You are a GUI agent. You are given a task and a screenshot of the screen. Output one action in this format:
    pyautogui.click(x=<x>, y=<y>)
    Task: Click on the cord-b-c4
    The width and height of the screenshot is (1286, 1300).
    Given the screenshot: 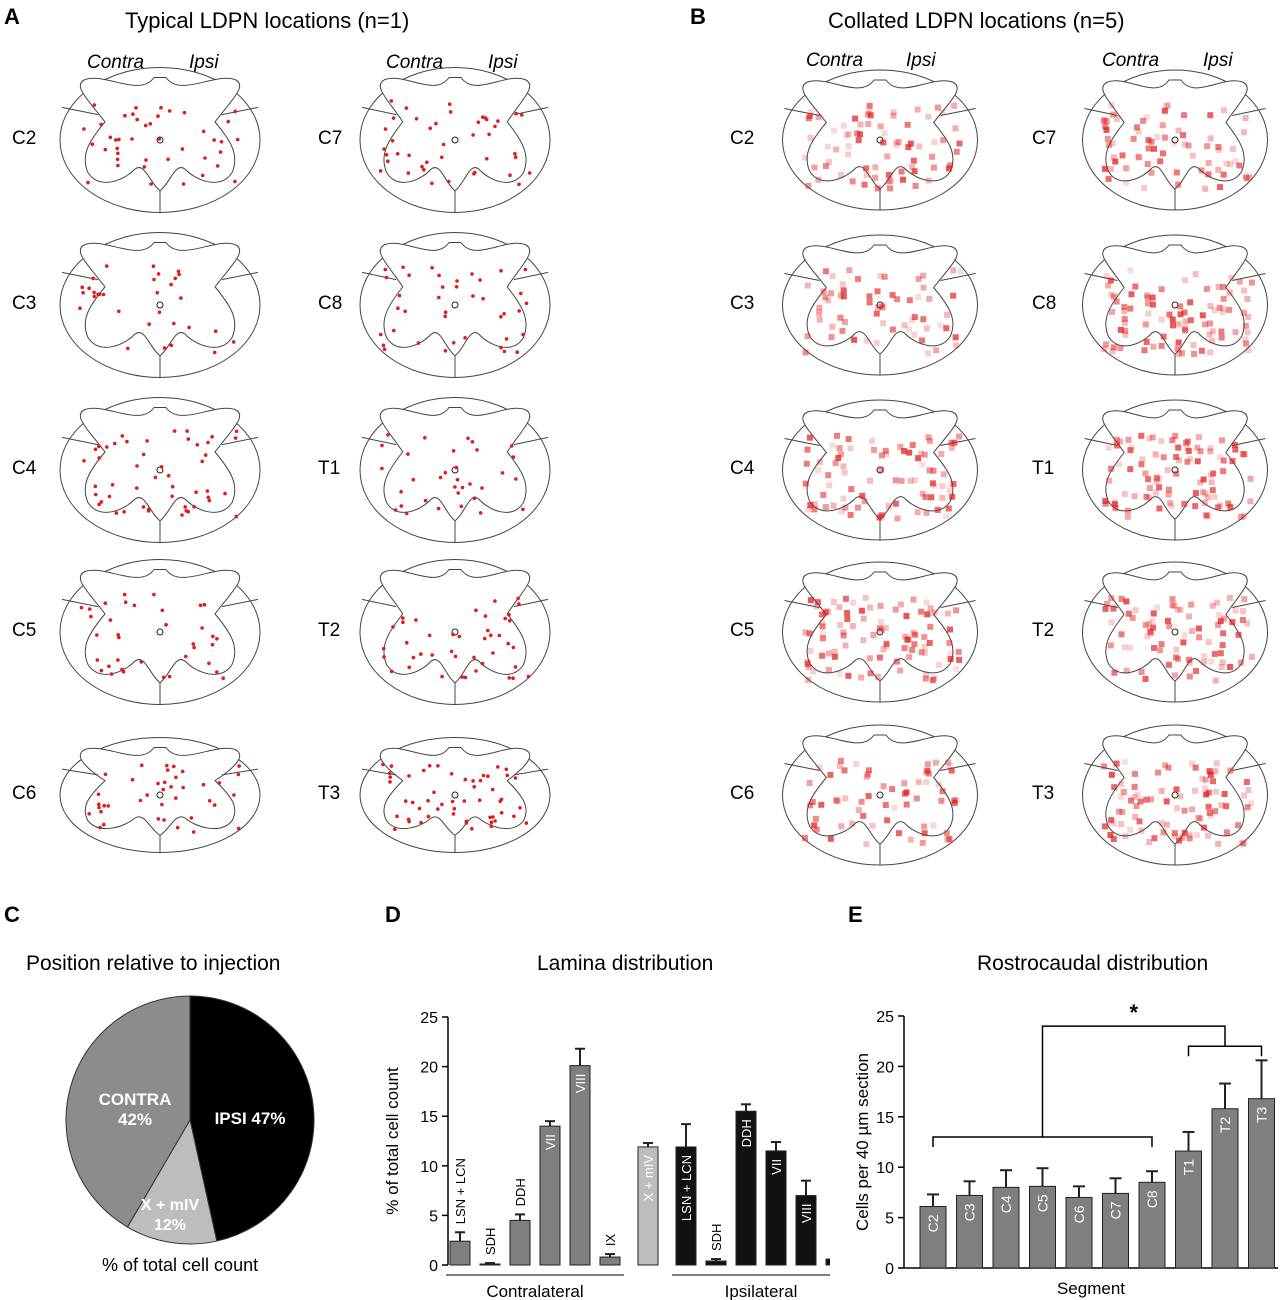 What is the action you would take?
    pyautogui.click(x=880, y=470)
    